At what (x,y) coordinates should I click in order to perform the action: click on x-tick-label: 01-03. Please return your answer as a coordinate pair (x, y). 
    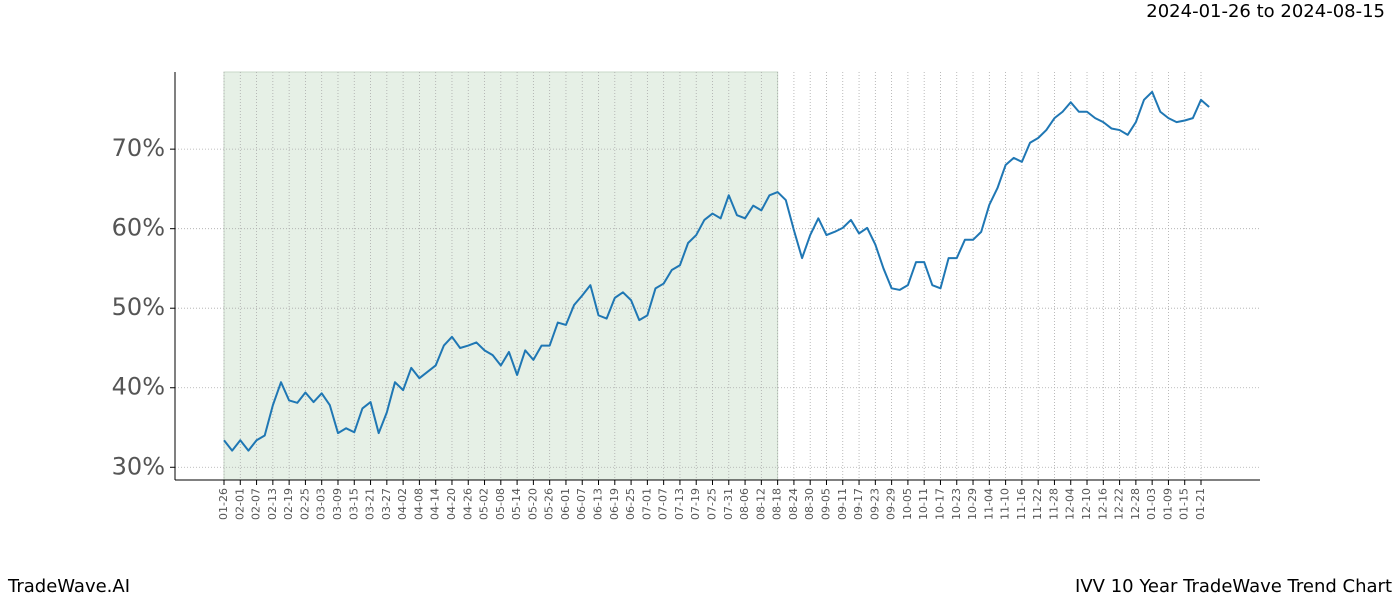
    Looking at the image, I should click on (1151, 504).